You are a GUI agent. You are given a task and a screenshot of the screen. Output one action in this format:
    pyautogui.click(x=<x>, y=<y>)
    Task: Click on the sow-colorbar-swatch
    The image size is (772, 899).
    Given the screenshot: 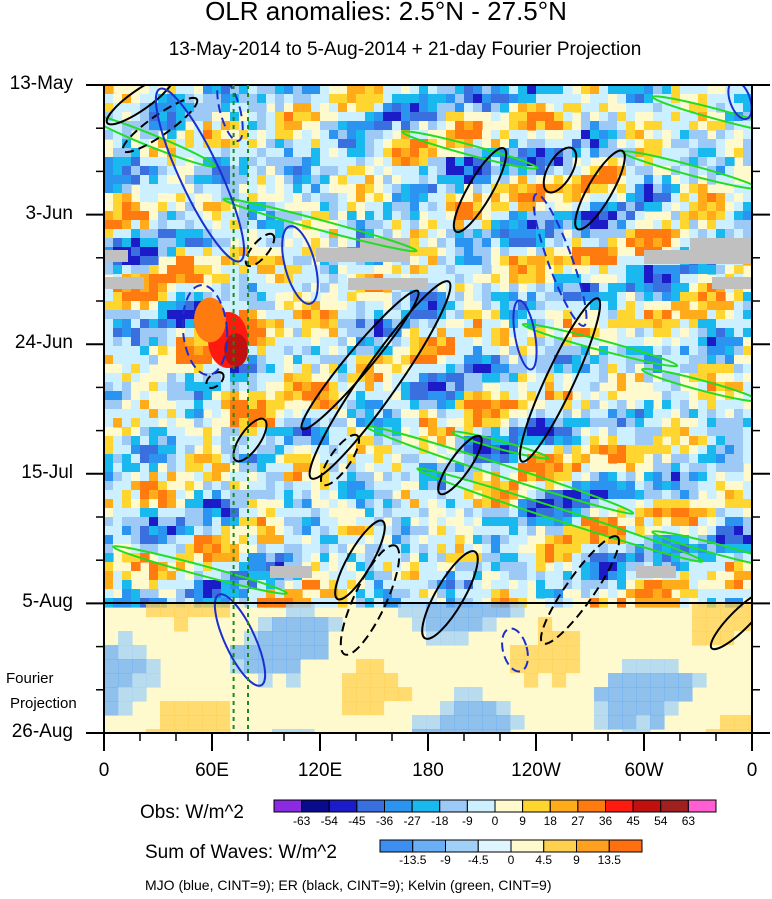 What is the action you would take?
    pyautogui.click(x=429, y=846)
    